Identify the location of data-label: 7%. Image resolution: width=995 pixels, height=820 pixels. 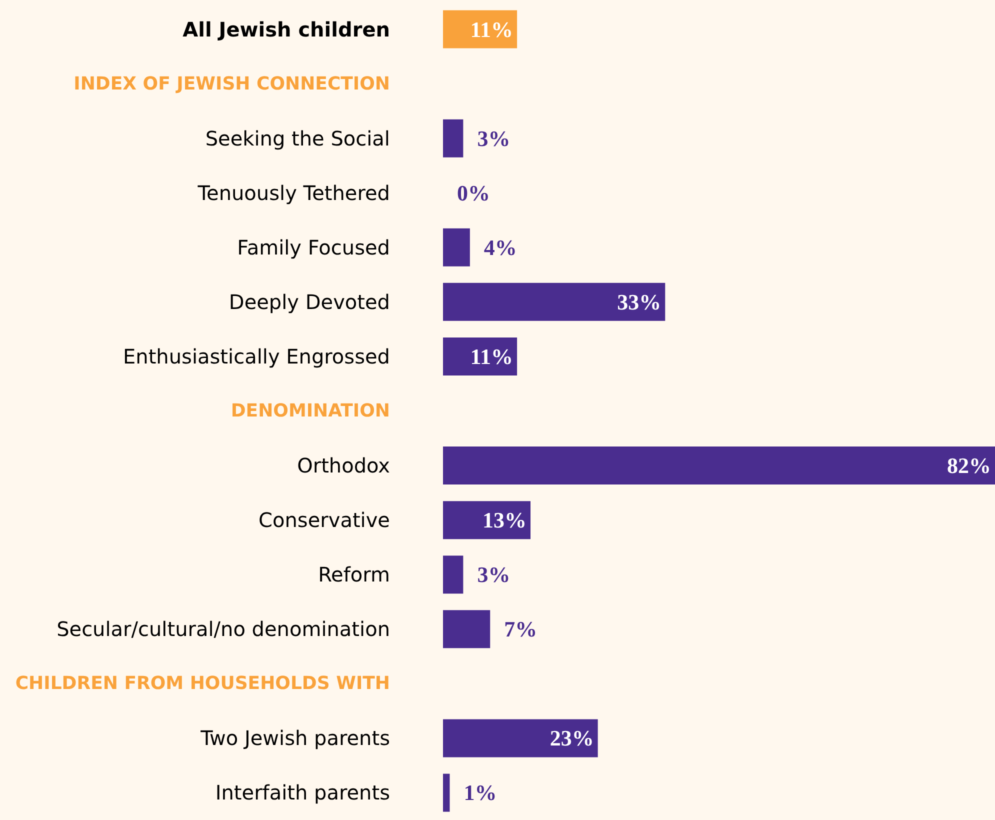
(521, 629).